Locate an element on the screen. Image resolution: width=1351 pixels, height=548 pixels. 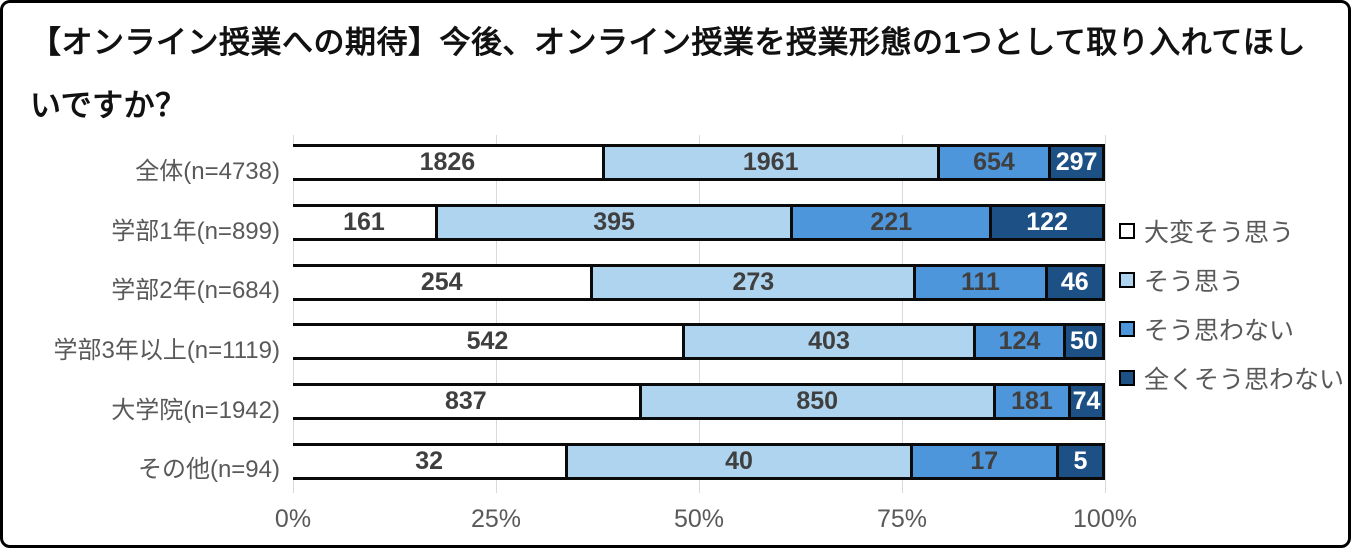
bar-segment: 122 is located at coordinates (1047, 222).